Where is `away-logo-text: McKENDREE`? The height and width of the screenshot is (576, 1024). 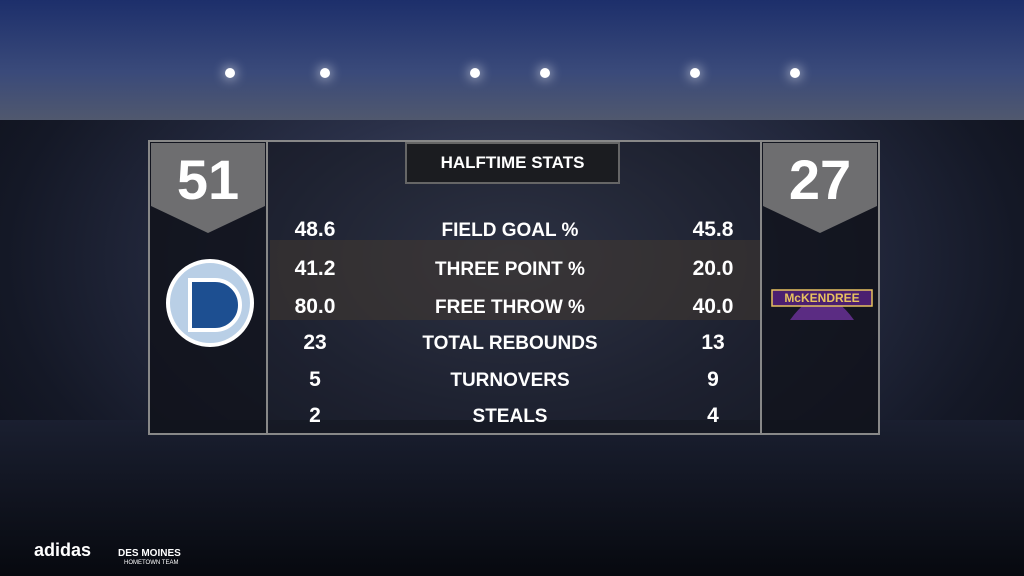 away-logo-text: McKENDREE is located at coordinates (821, 298).